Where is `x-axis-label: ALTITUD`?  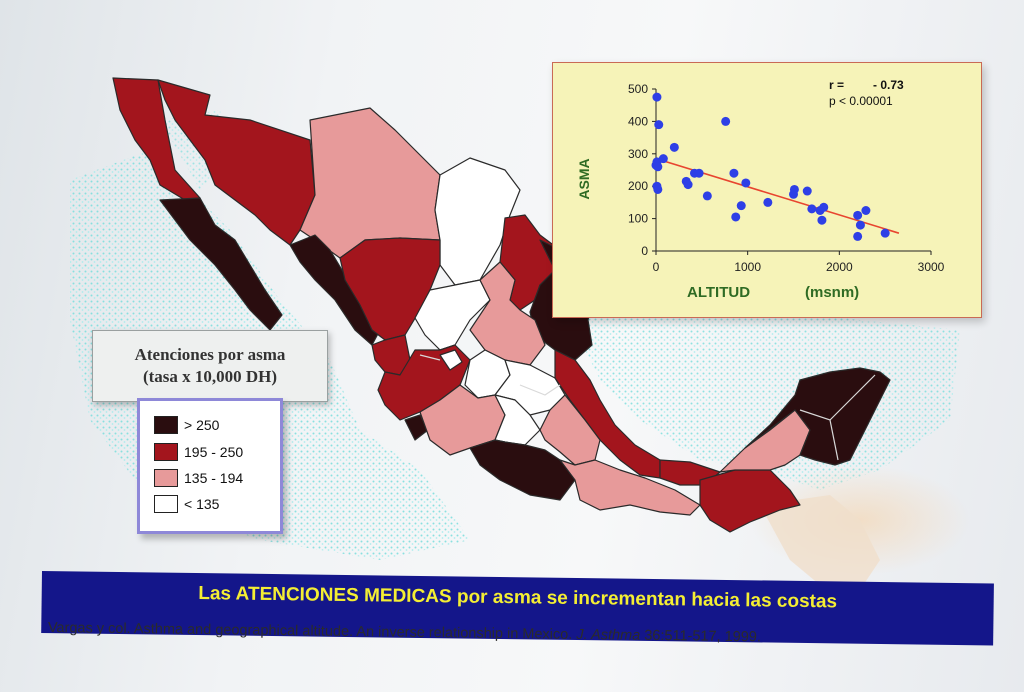
x-axis-label: ALTITUD is located at coordinates (718, 292).